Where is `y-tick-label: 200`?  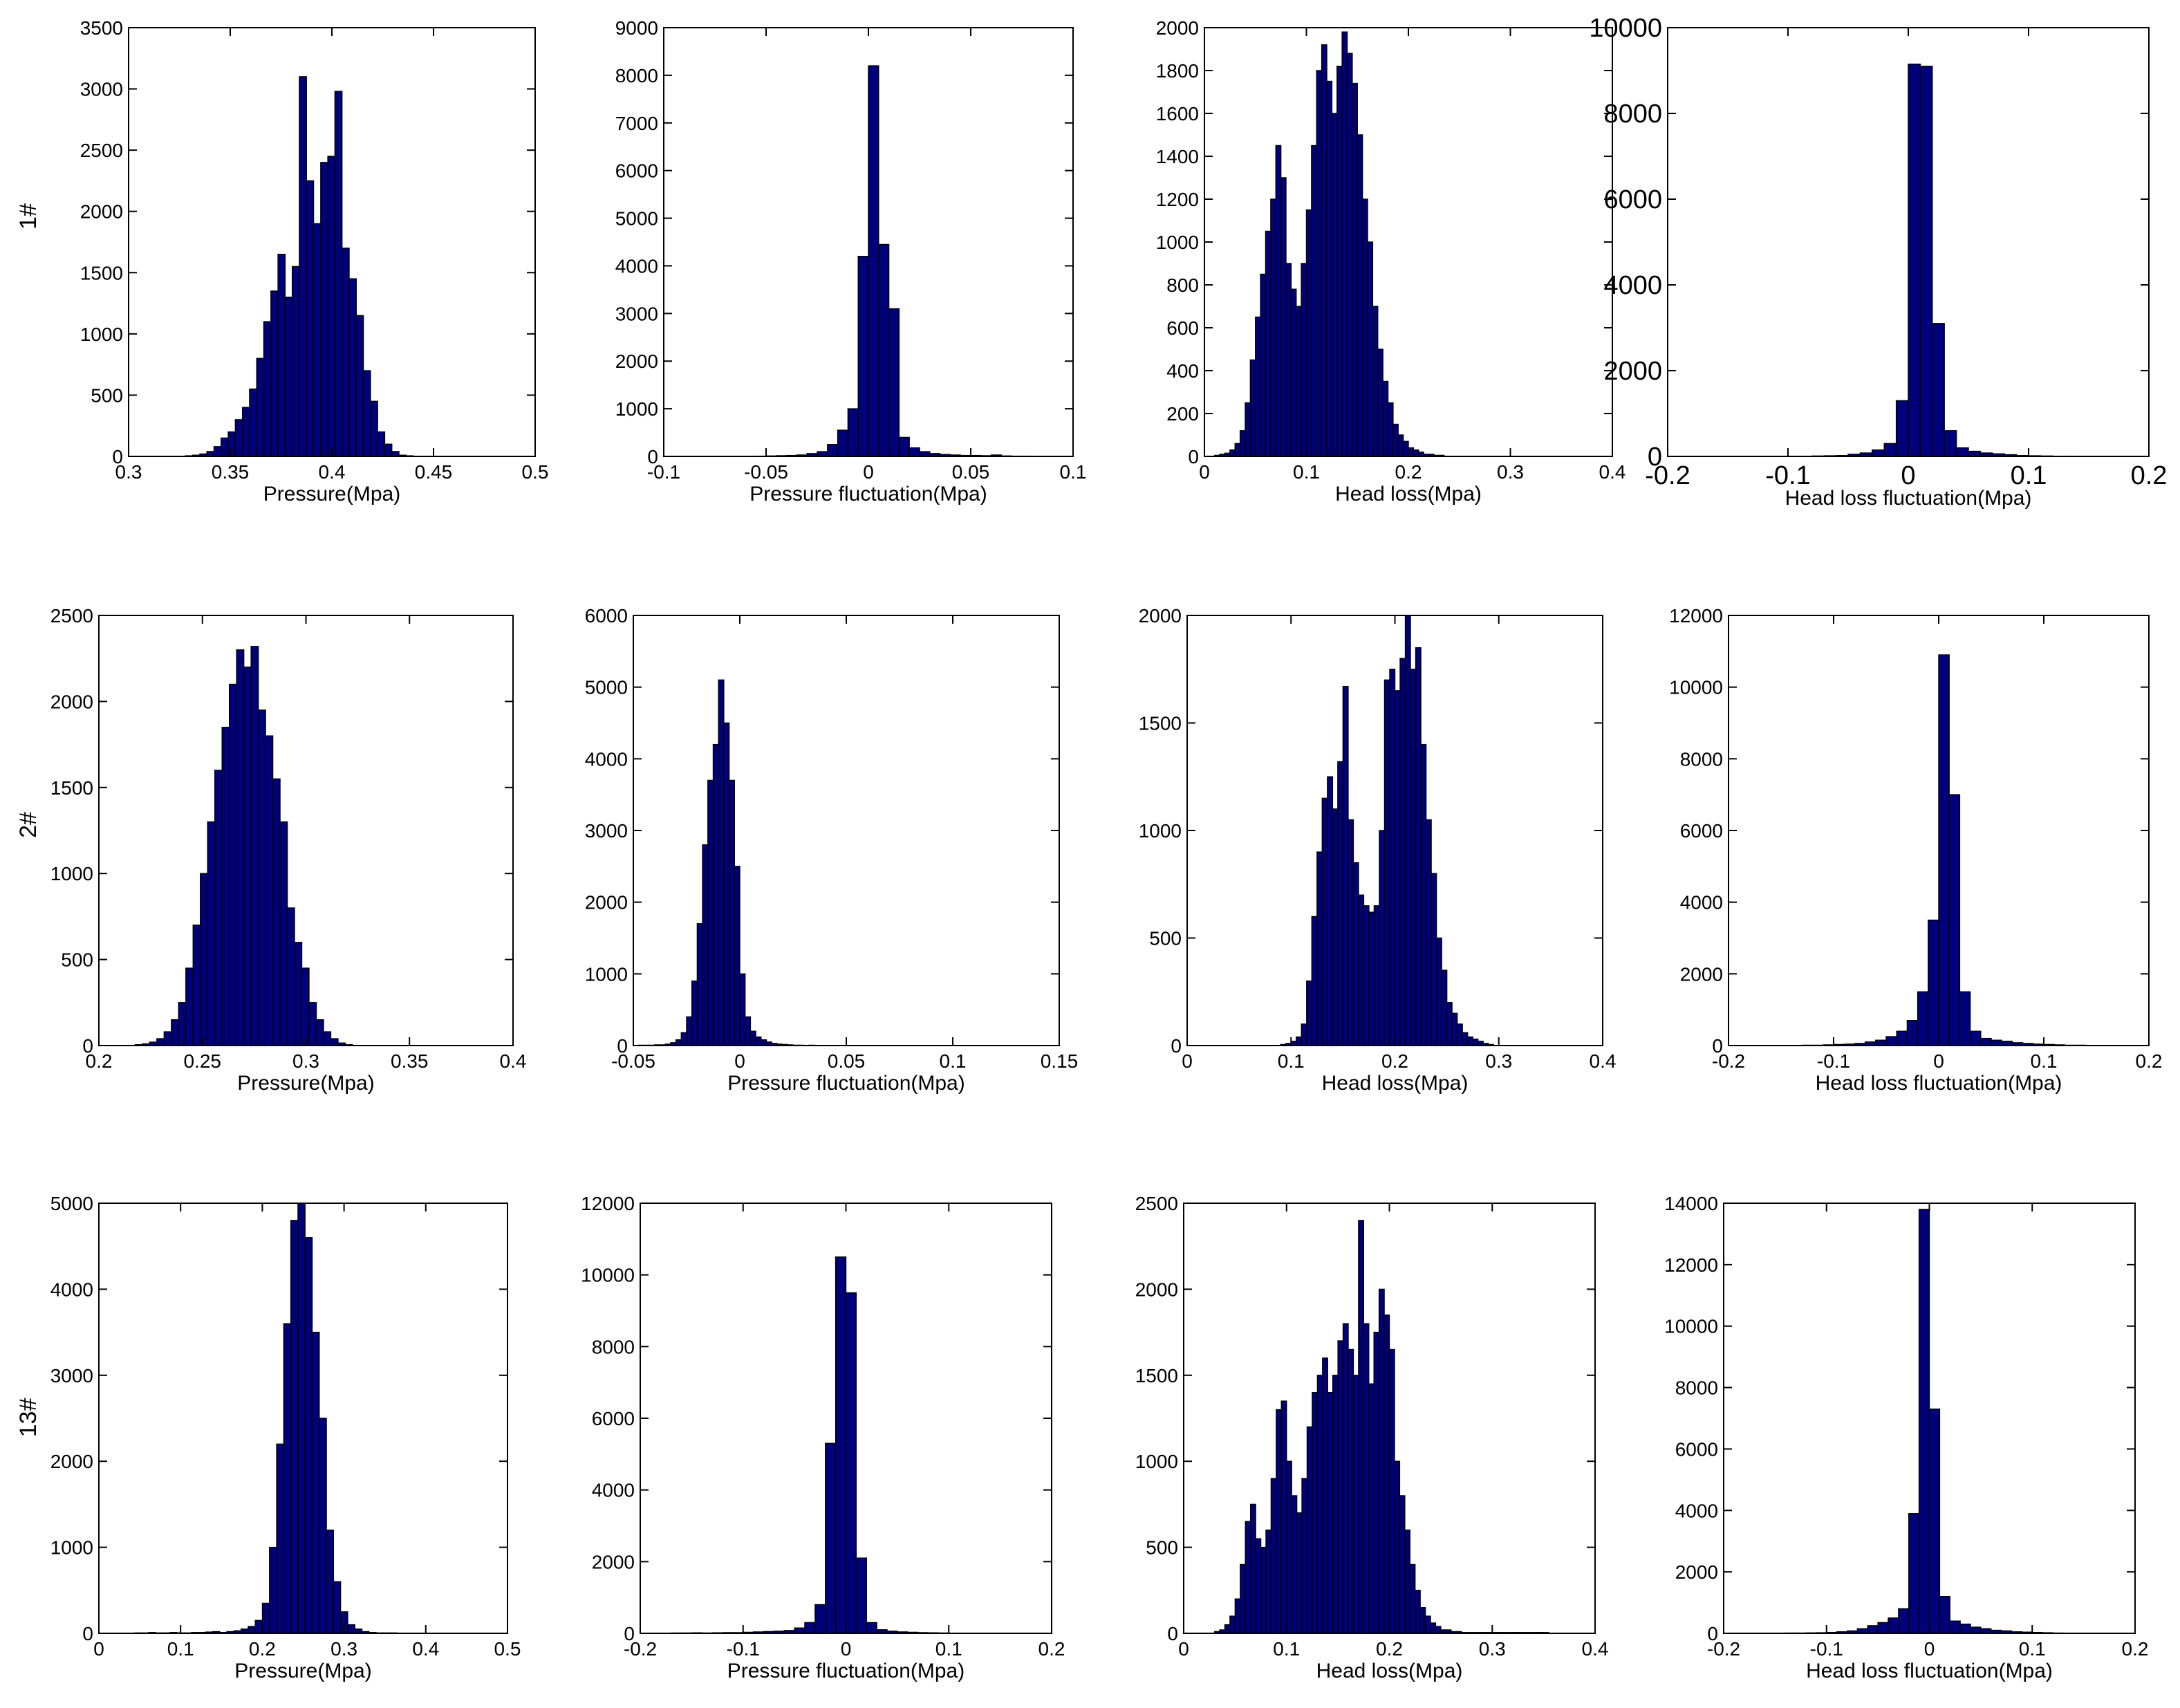
y-tick-label: 200 is located at coordinates (1183, 414).